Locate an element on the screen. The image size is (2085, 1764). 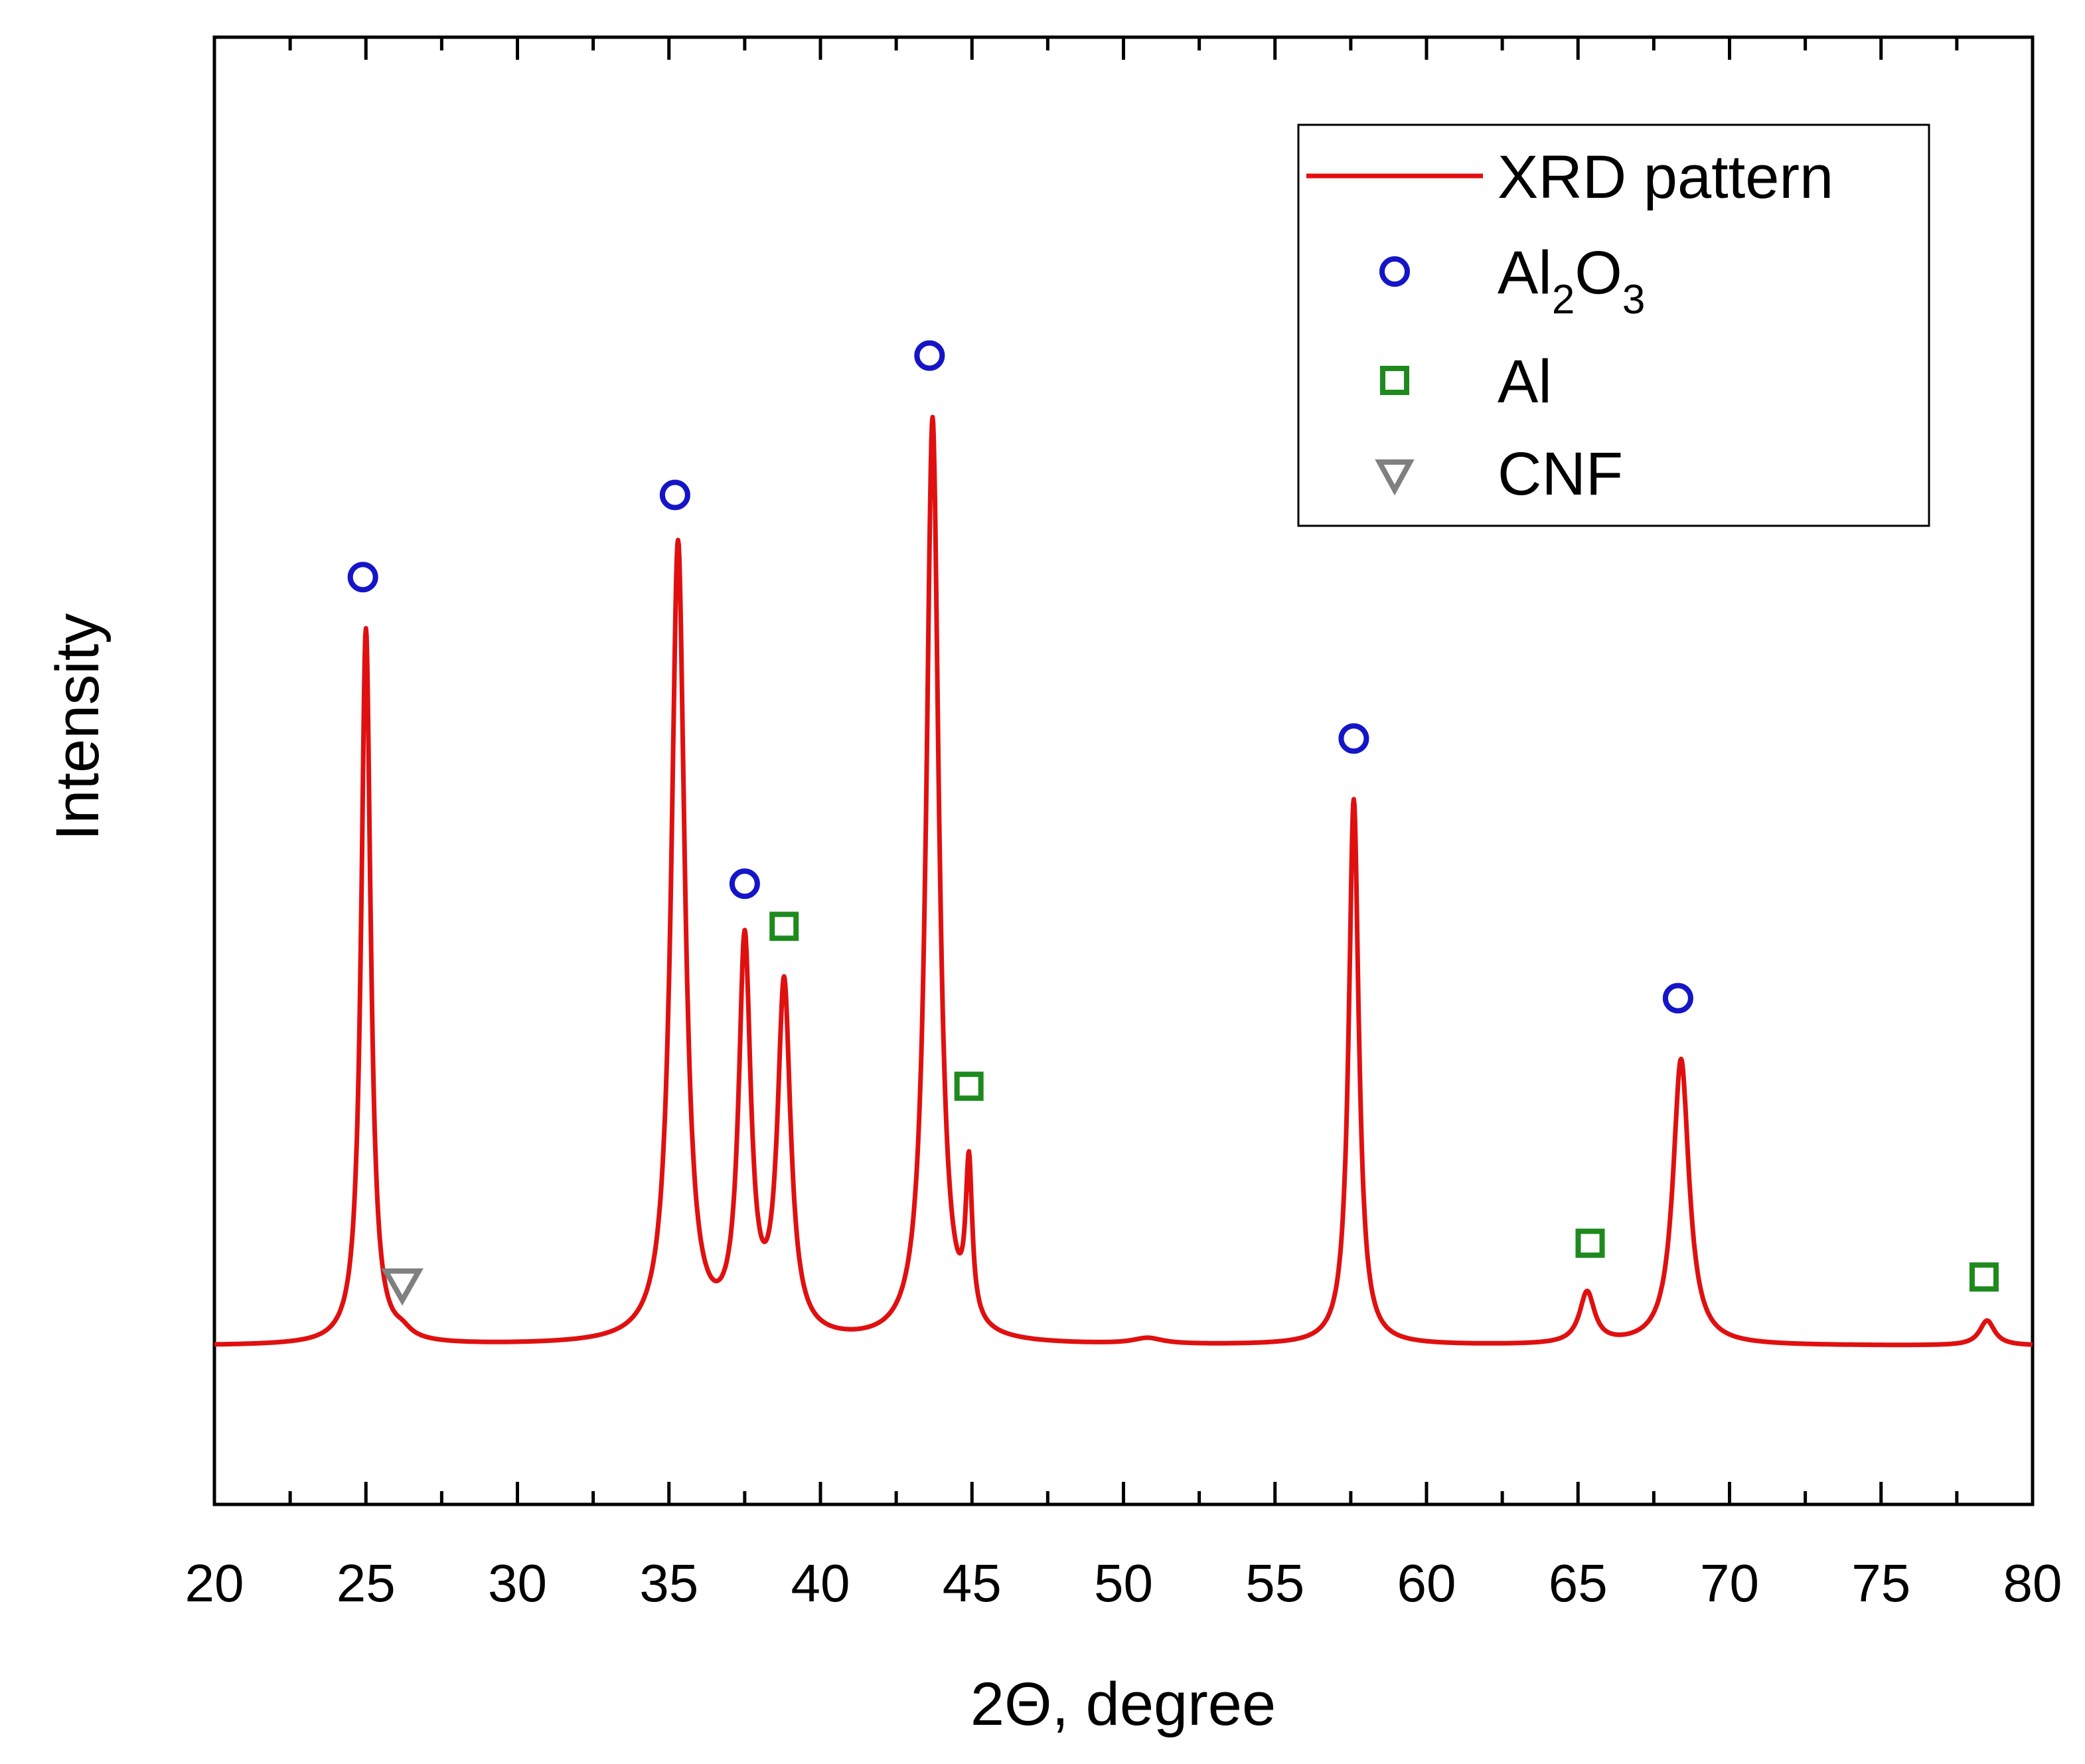
x-tick-label: 25 is located at coordinates (366, 1583).